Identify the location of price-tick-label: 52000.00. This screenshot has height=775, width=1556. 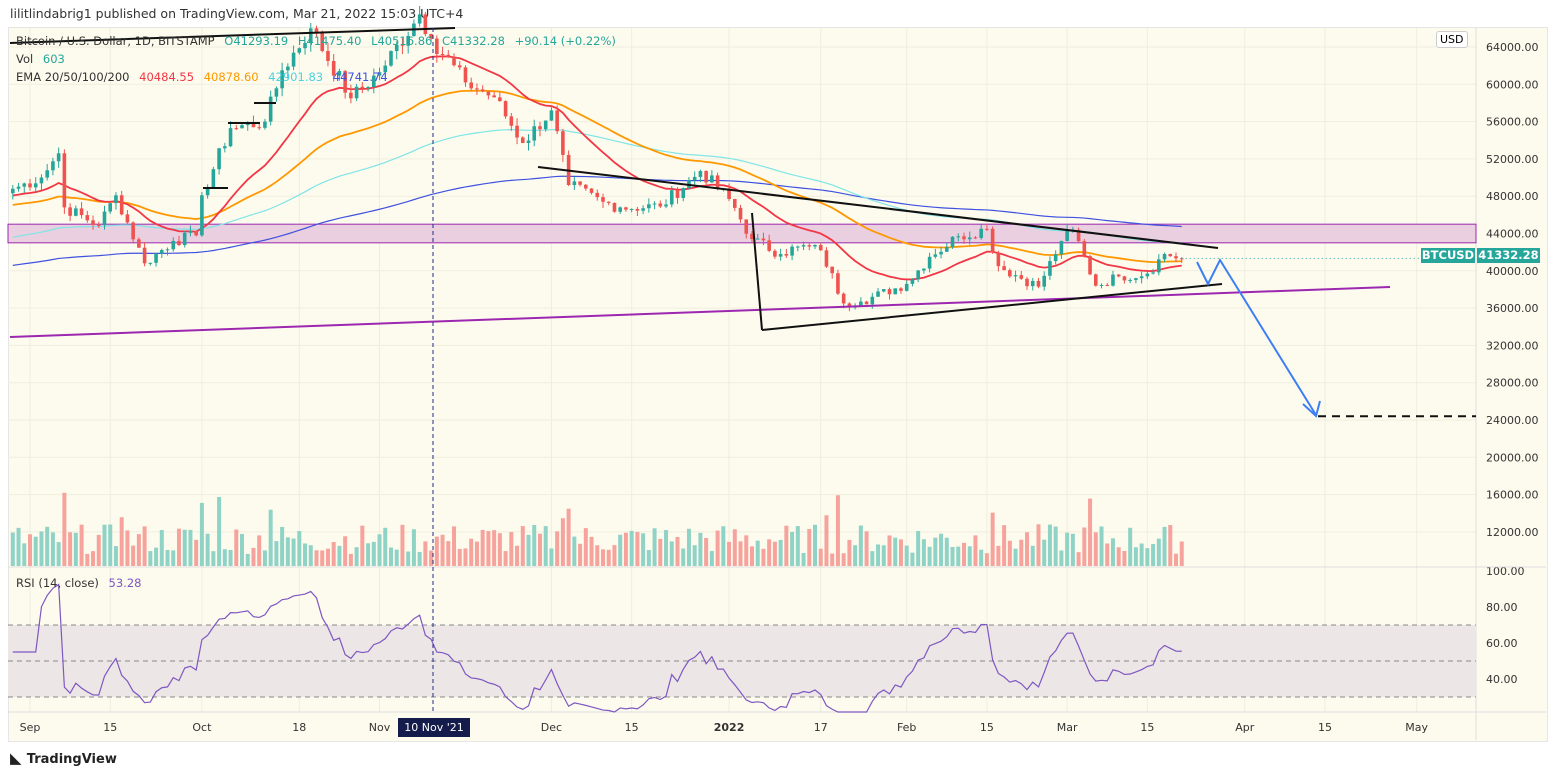
(1512, 159).